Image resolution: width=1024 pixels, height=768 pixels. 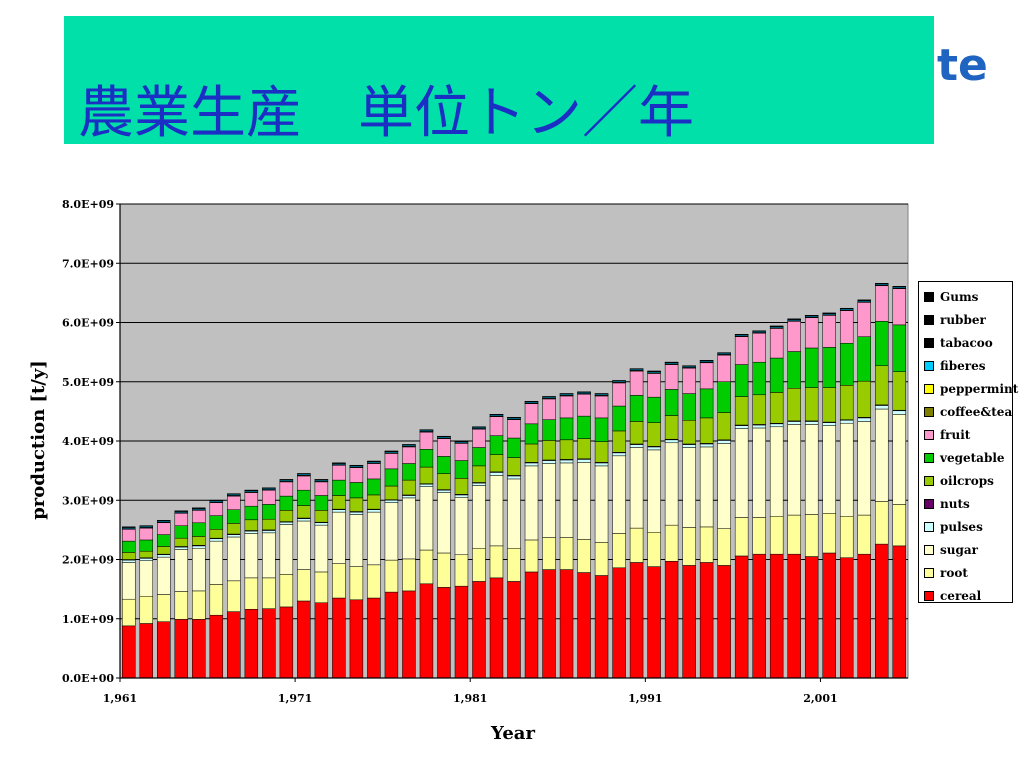 I want to click on legend-label: pulses, so click(x=961, y=526).